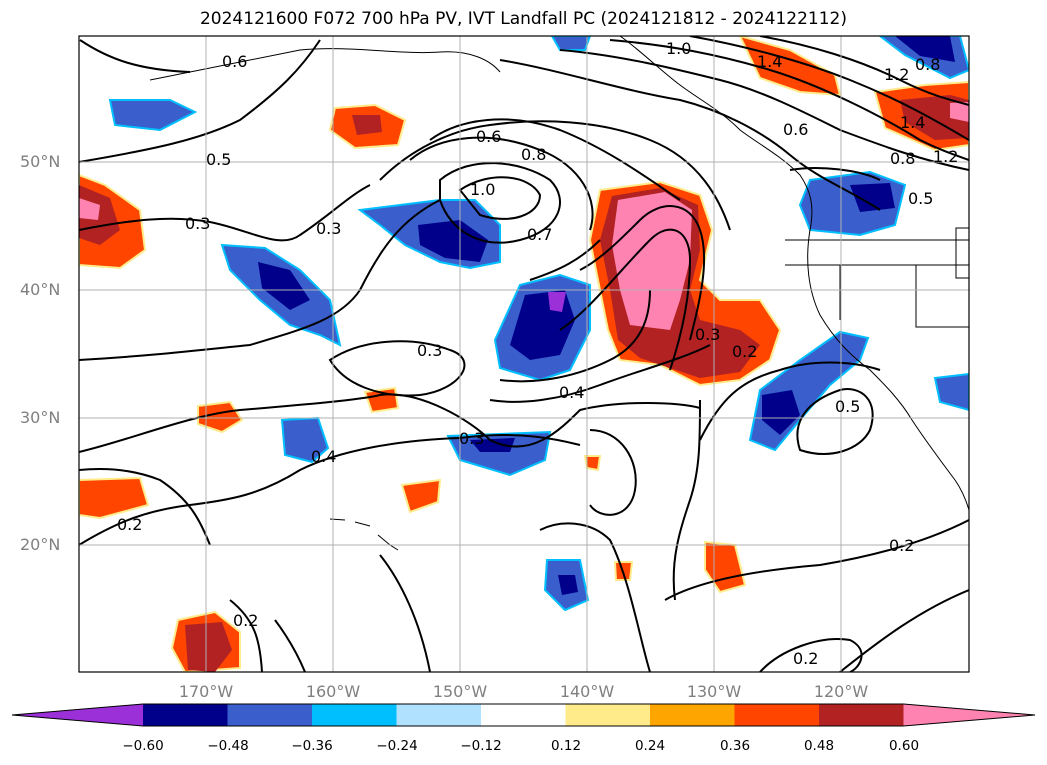 The image size is (1047, 765). What do you see at coordinates (381, 400) in the screenshot?
I see `pv-positive-patch-b` at bounding box center [381, 400].